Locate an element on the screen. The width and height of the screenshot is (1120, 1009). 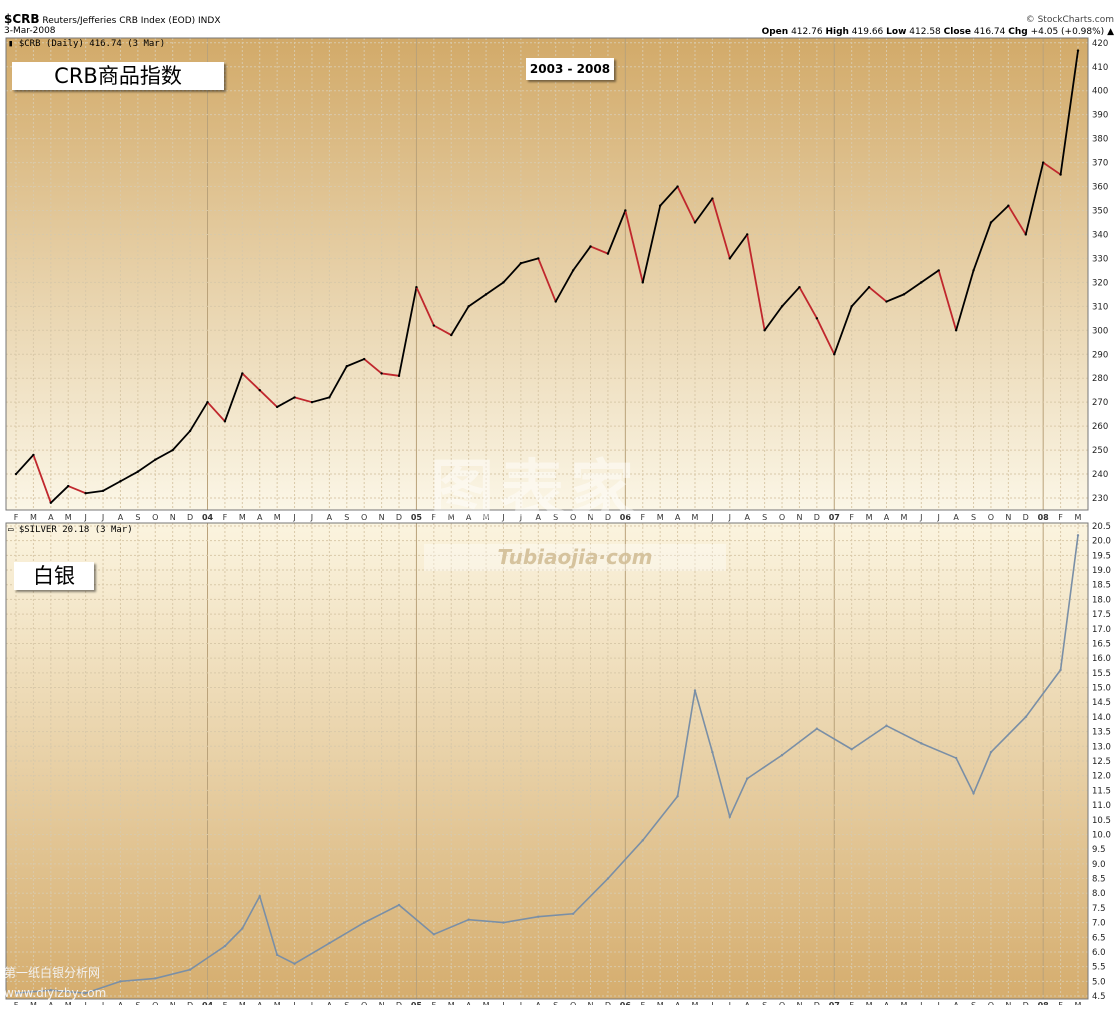
y-tick-label: 20.0 is located at coordinates (1101, 542).